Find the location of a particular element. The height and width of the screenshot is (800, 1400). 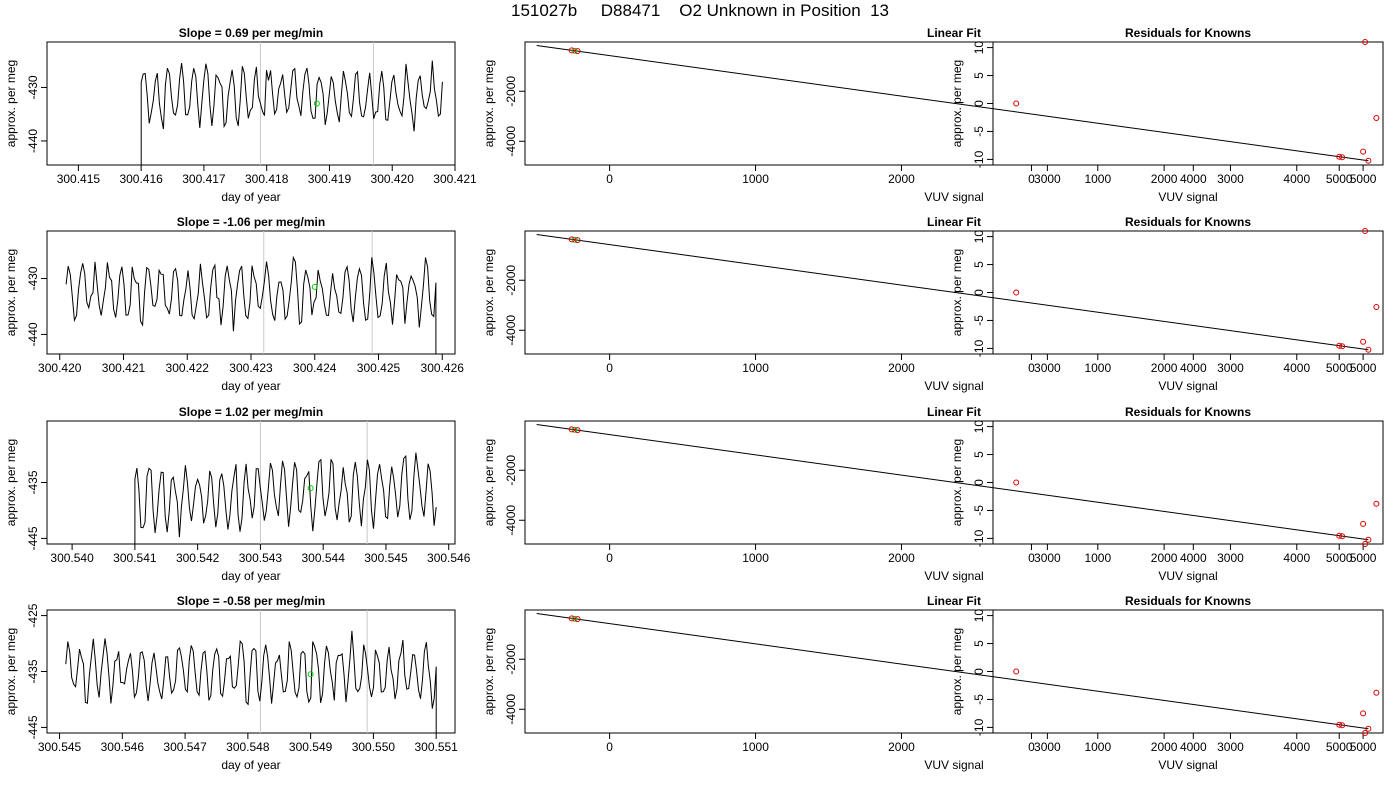

x-tick-label: 300.548 is located at coordinates (248, 747).